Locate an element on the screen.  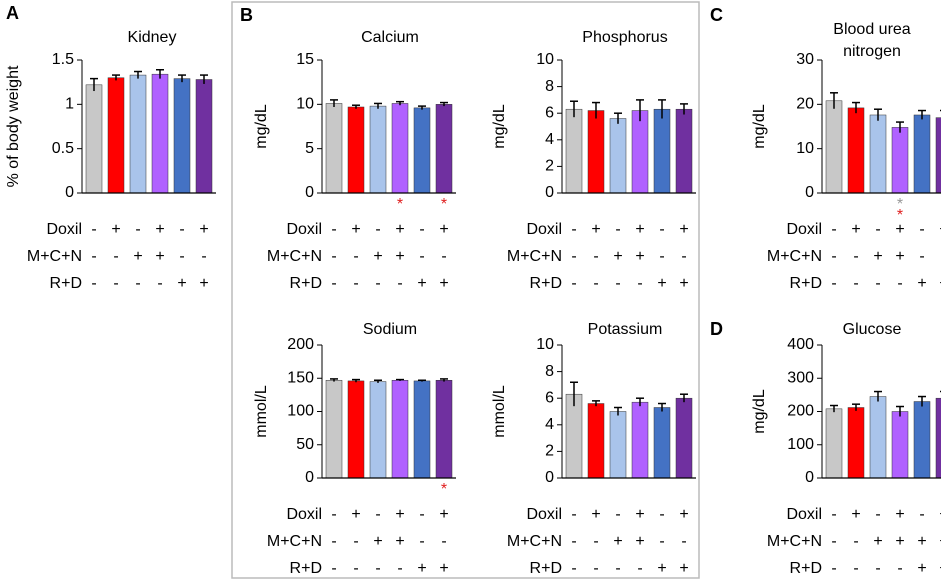
significance-star: * is located at coordinates (900, 204).